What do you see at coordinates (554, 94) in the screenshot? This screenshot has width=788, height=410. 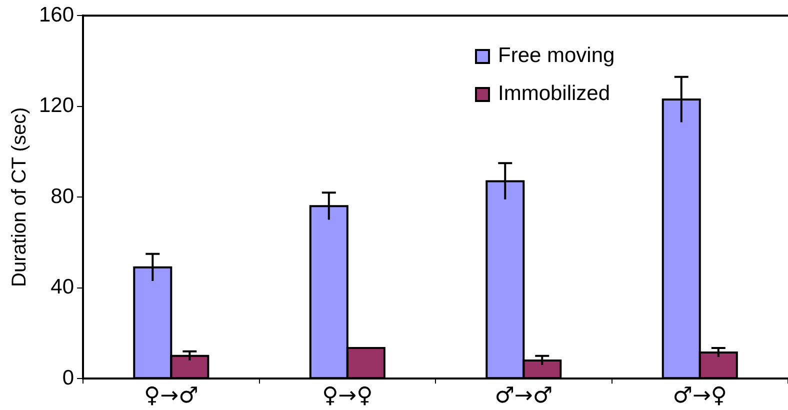 I see `legend-label: Immobilized` at bounding box center [554, 94].